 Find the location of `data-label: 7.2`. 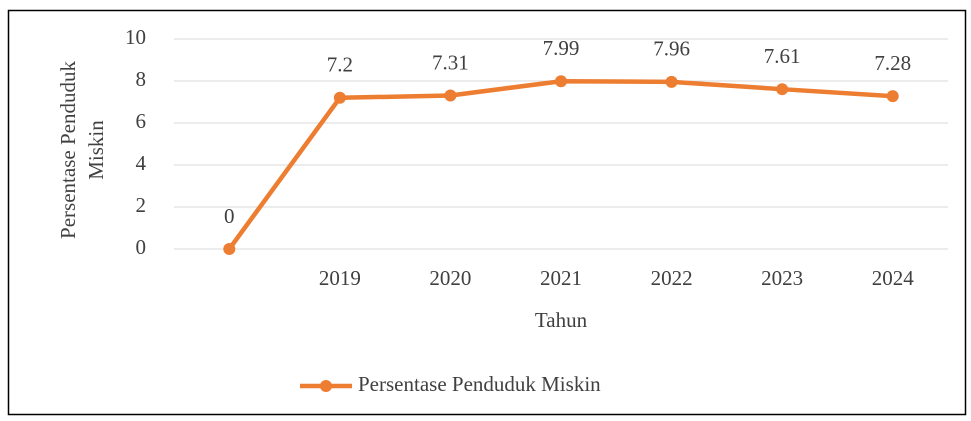

data-label: 7.2 is located at coordinates (340, 65).